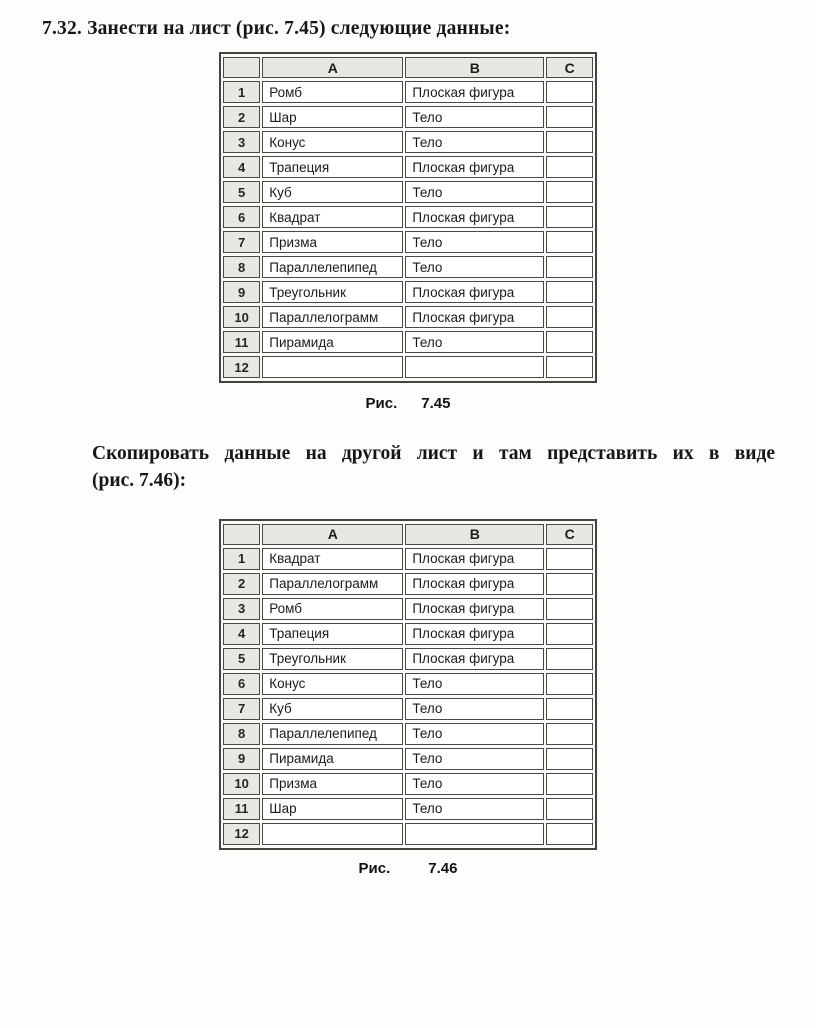 The image size is (816, 1028). I want to click on table-row: 5 Куб Тело, so click(408, 192).